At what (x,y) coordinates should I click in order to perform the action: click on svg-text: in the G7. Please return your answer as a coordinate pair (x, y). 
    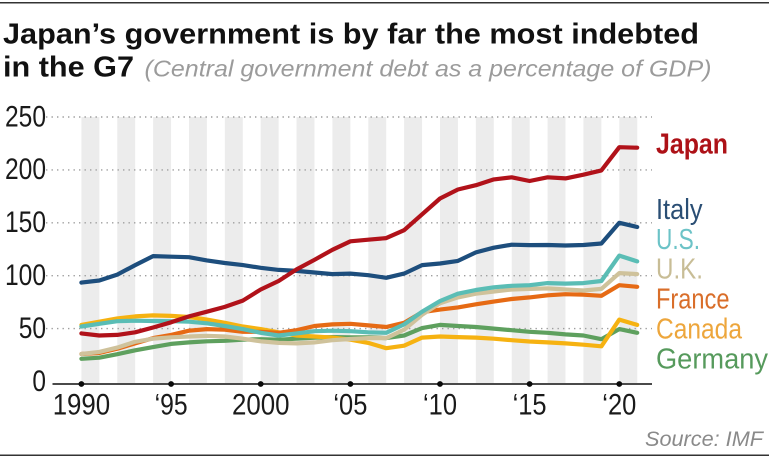
    Looking at the image, I should click on (68, 68).